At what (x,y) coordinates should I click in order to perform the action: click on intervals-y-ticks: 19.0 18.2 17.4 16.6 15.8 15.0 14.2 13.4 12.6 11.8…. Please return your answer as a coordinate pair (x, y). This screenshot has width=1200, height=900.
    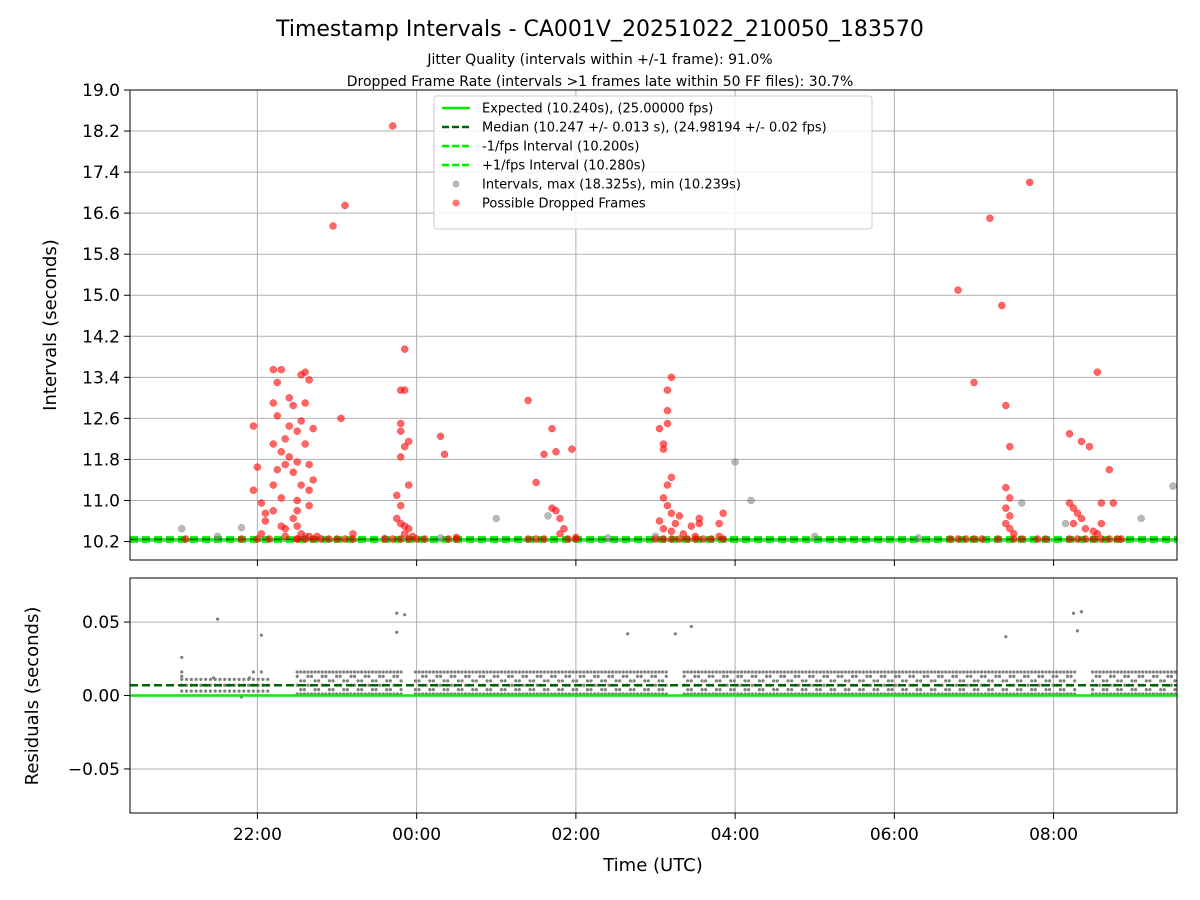
    Looking at the image, I should click on (106, 317).